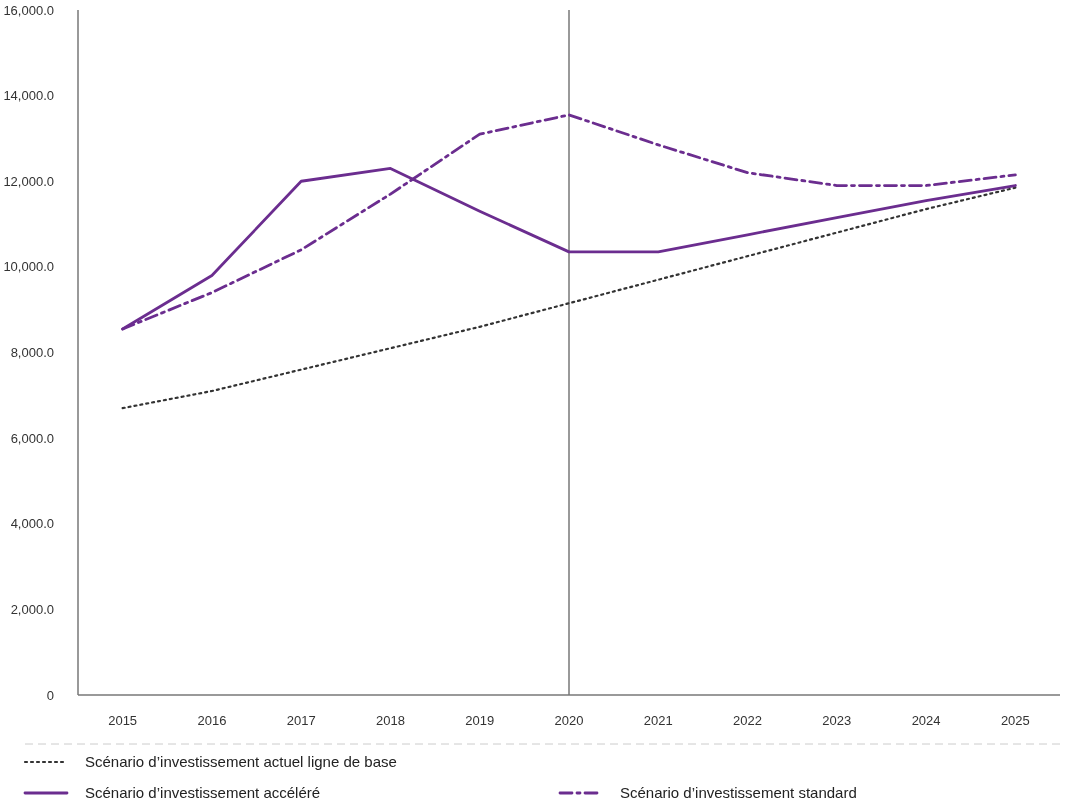 The width and height of the screenshot is (1068, 805). Describe the element at coordinates (28, 267) in the screenshot. I see `y-tick-label: 10,000.0` at that location.